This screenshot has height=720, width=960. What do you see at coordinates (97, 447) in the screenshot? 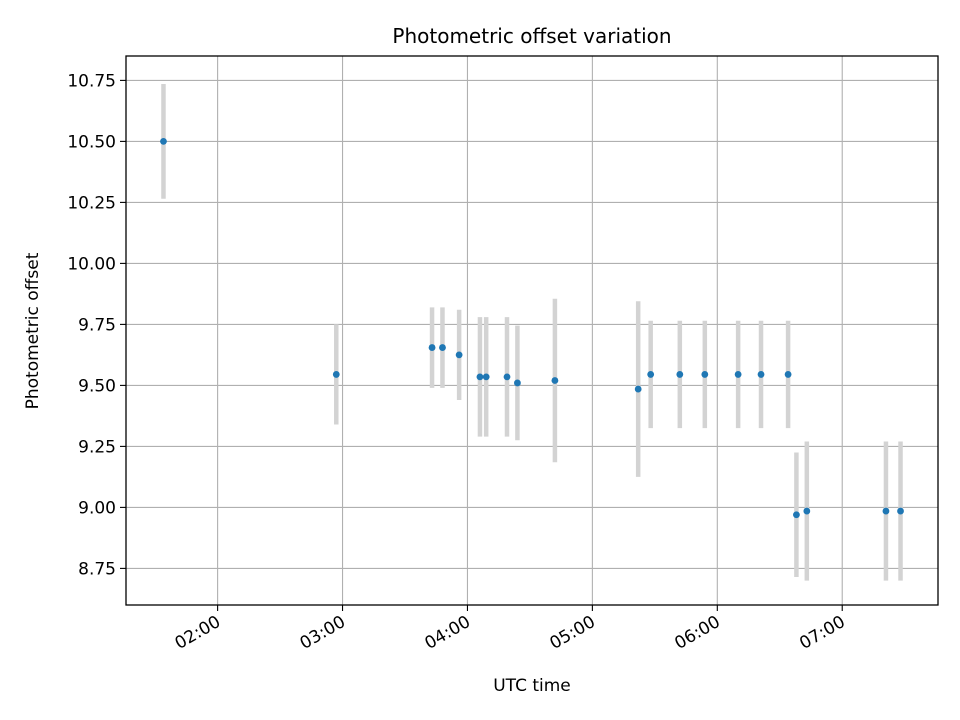
I see `y-tick-label: 9.25` at bounding box center [97, 447].